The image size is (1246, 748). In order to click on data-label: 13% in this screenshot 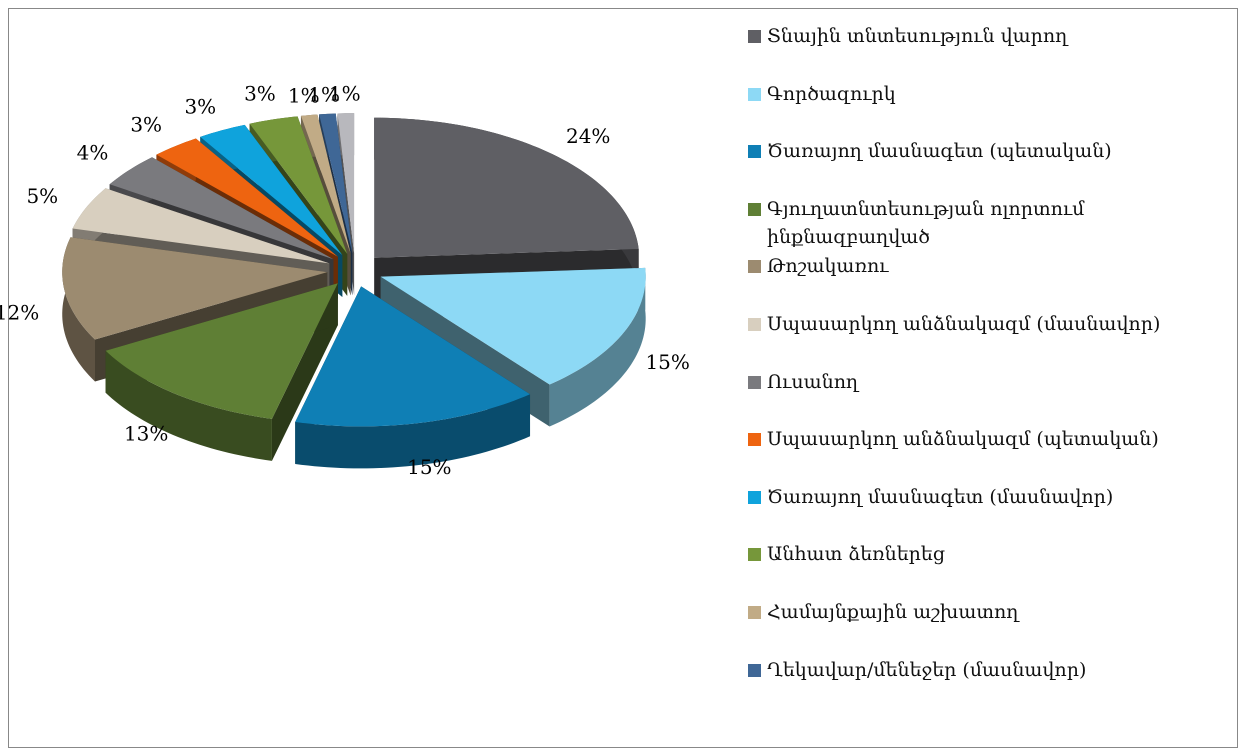, I will do `click(146, 433)`.